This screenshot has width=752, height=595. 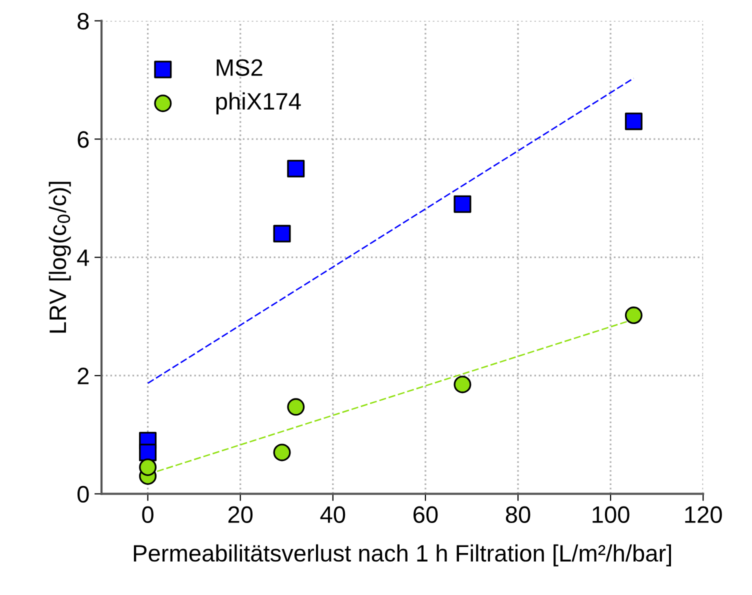 I want to click on x-tick-label: 40, so click(x=333, y=514).